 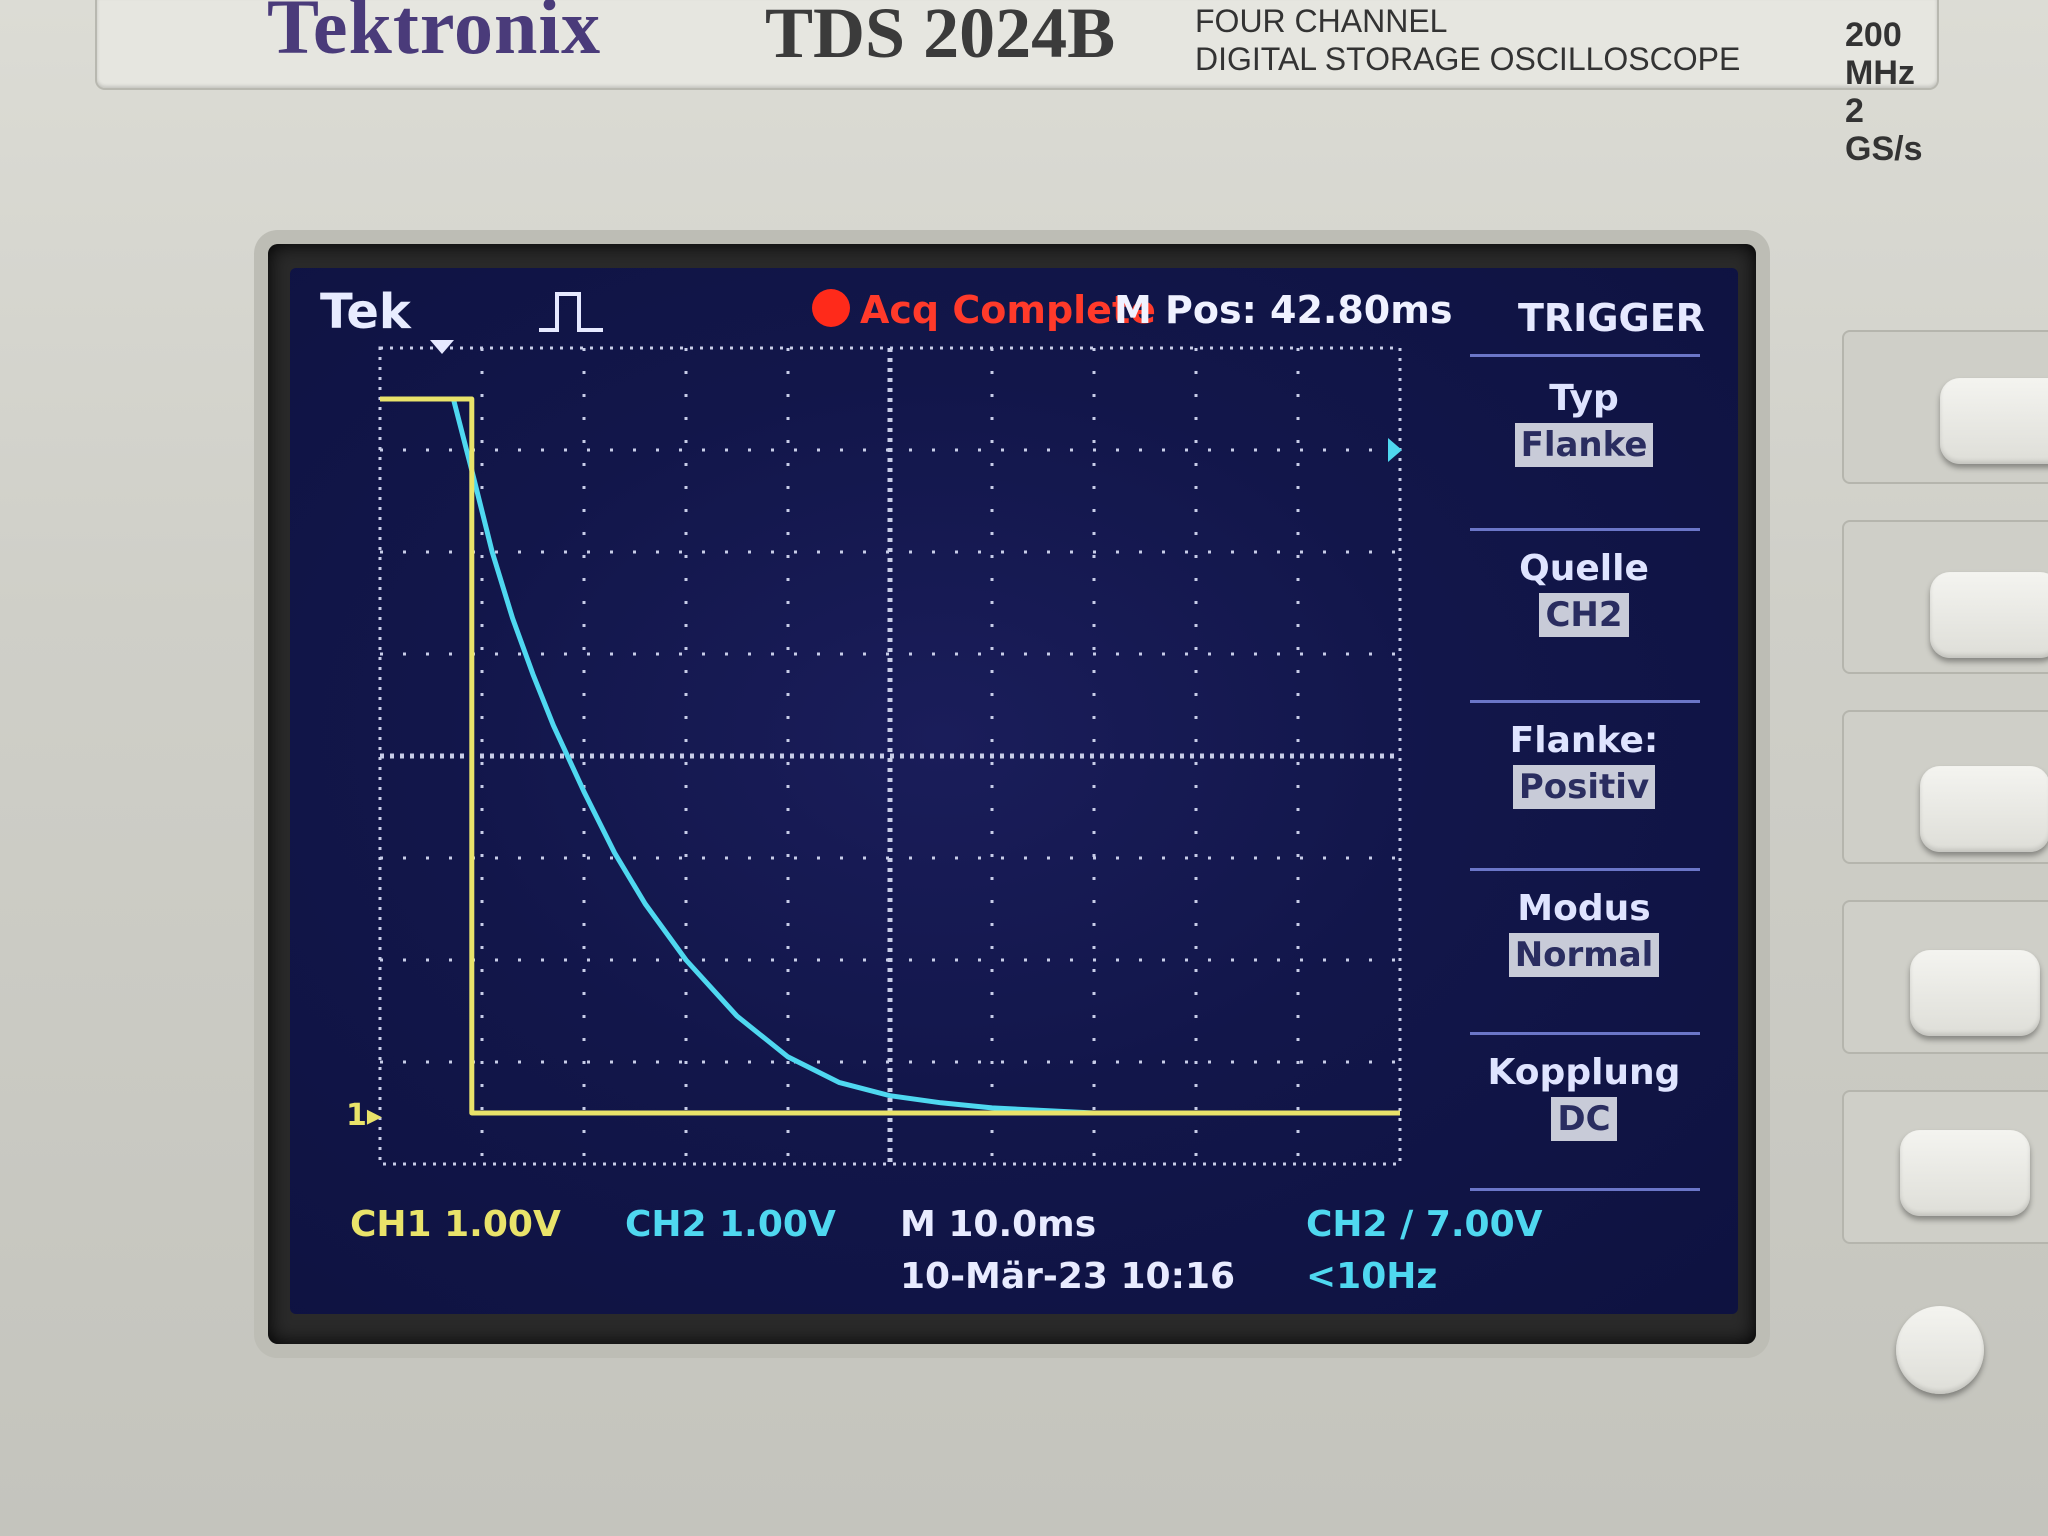 I want to click on model-description-line1: FOUR CHANNEL, so click(x=1321, y=21).